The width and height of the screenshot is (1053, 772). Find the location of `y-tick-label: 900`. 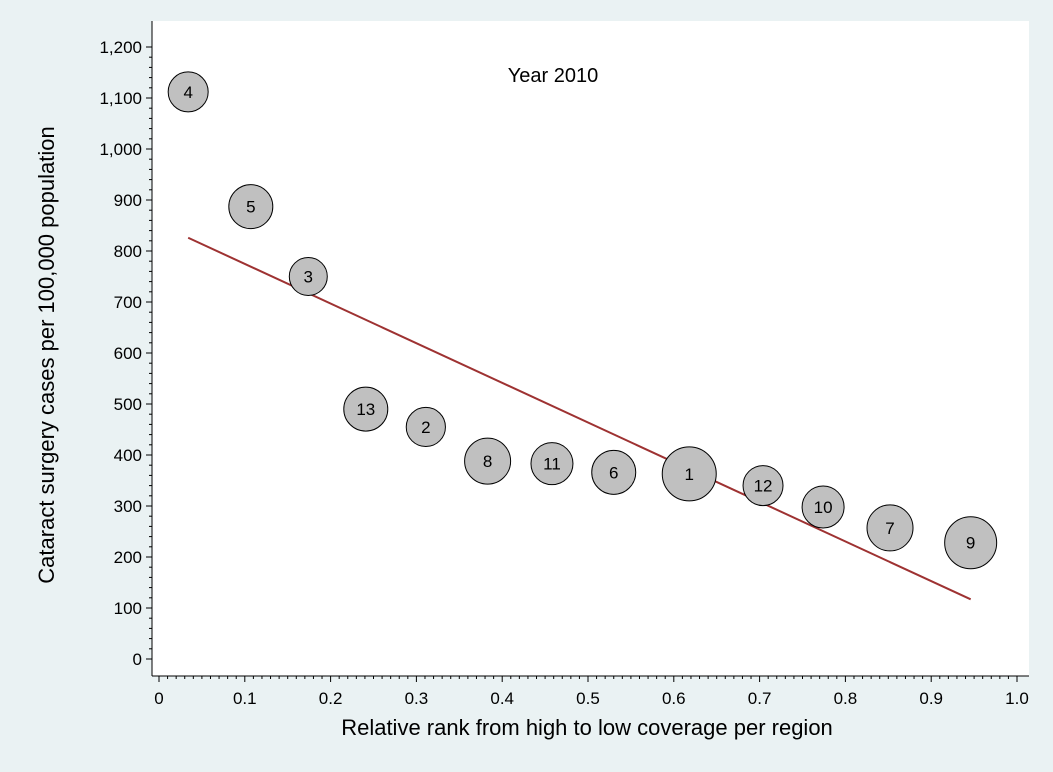

y-tick-label: 900 is located at coordinates (128, 200).